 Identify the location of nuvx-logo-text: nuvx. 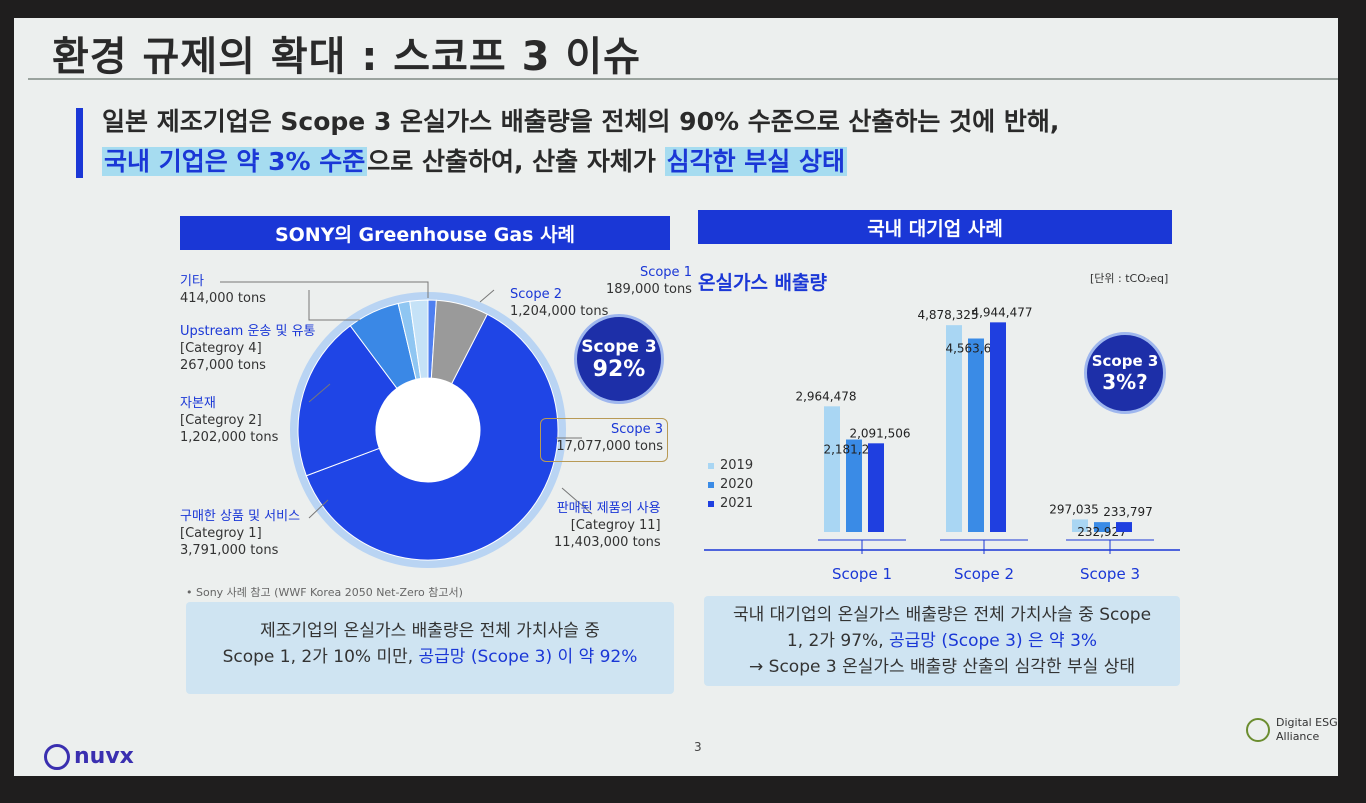
(104, 756).